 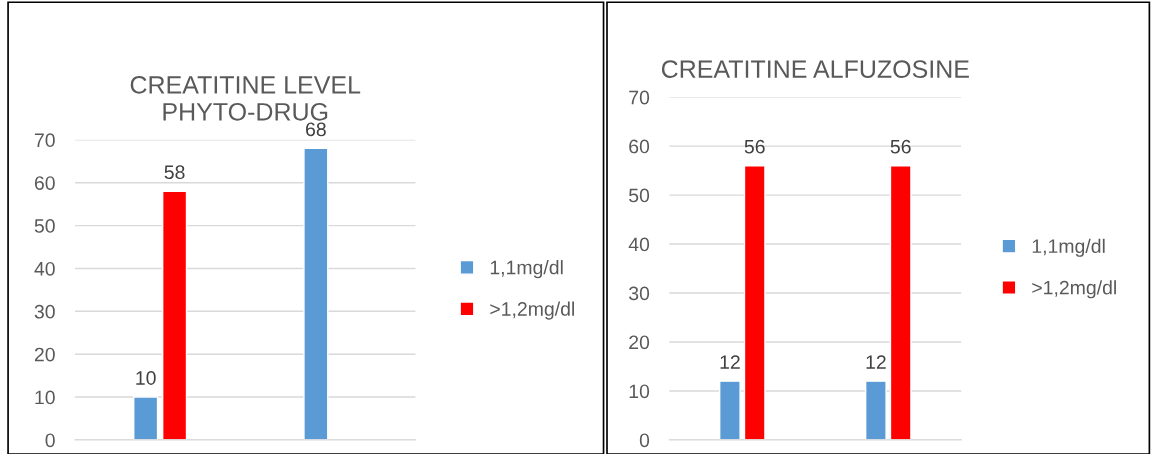 I want to click on chart-title: CREATITINE ALFUZOSINE, so click(x=815, y=69).